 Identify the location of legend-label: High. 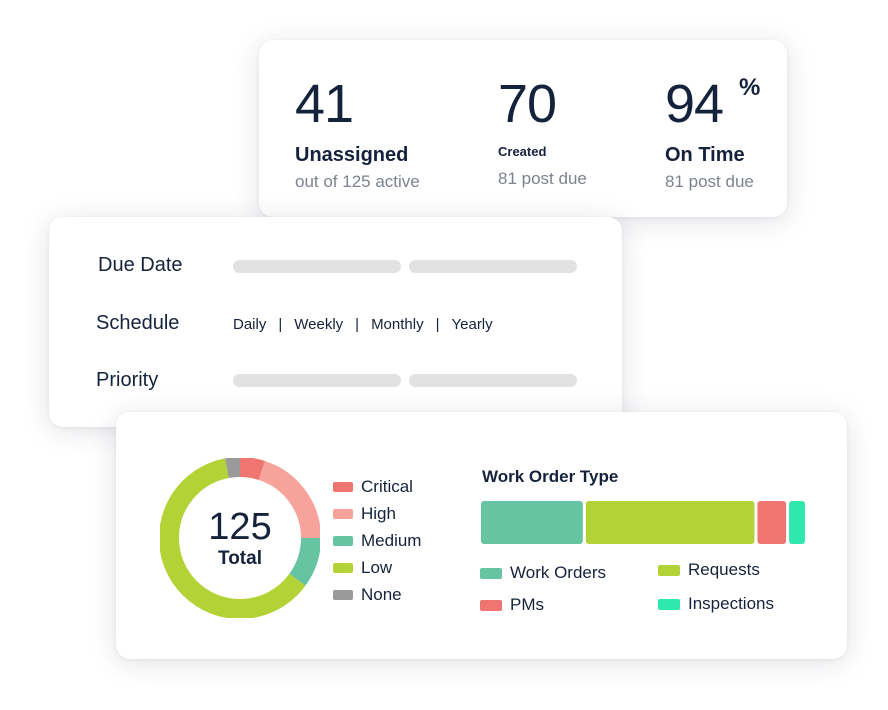
(378, 513).